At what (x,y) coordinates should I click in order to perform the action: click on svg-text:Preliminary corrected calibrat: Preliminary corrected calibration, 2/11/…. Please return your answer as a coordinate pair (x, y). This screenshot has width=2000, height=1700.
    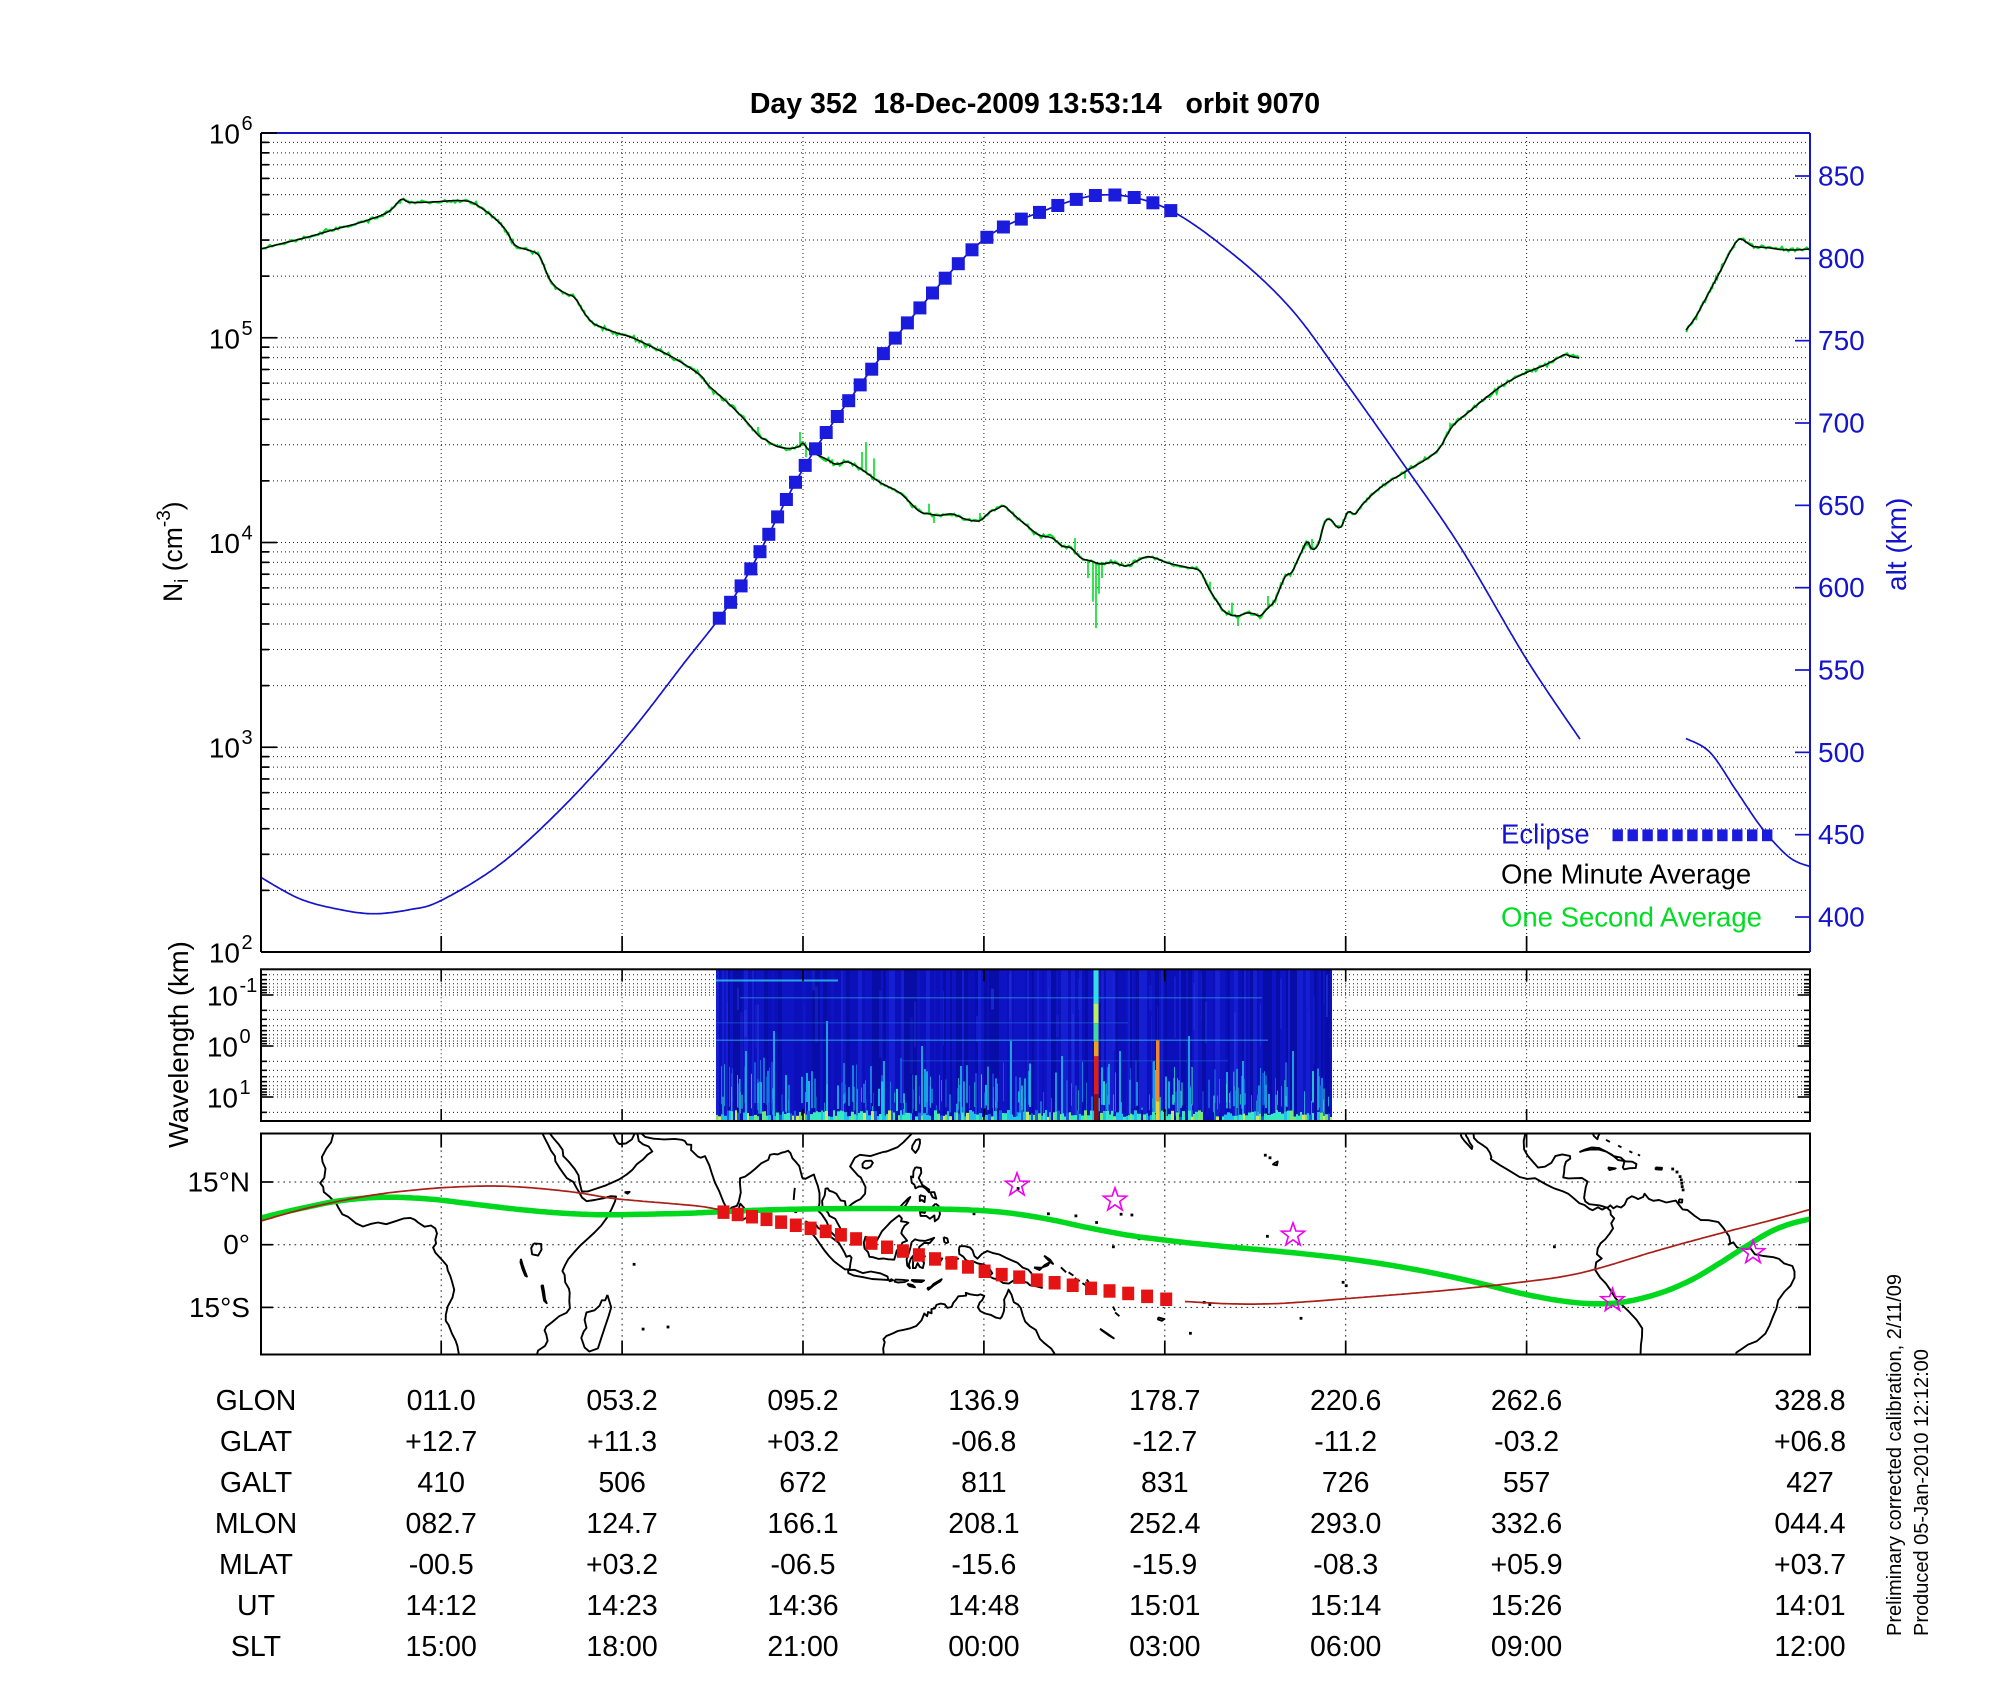
    Looking at the image, I should click on (1895, 1455).